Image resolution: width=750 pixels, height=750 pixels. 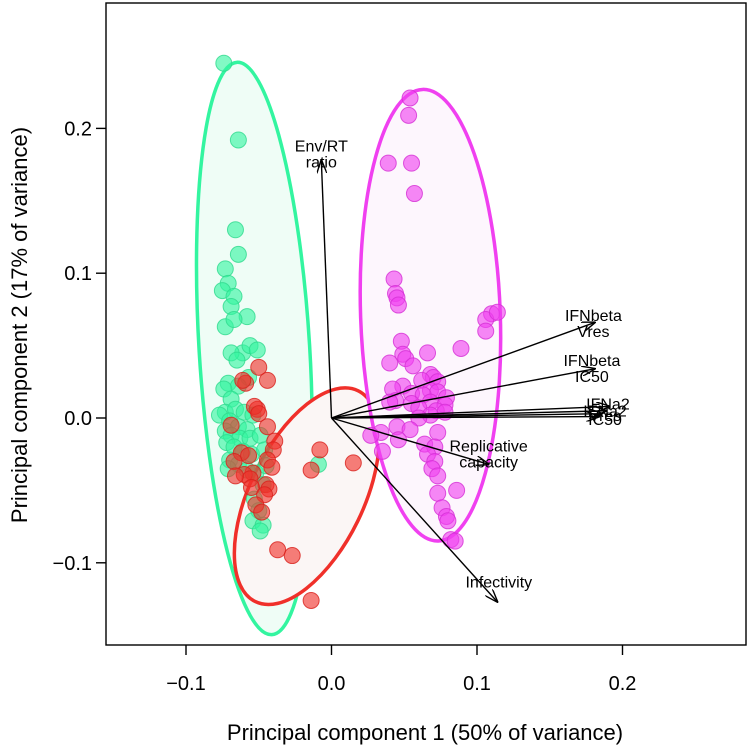 What do you see at coordinates (591, 369) in the screenshot?
I see `loading-arrow-label: IFNbeta IC50` at bounding box center [591, 369].